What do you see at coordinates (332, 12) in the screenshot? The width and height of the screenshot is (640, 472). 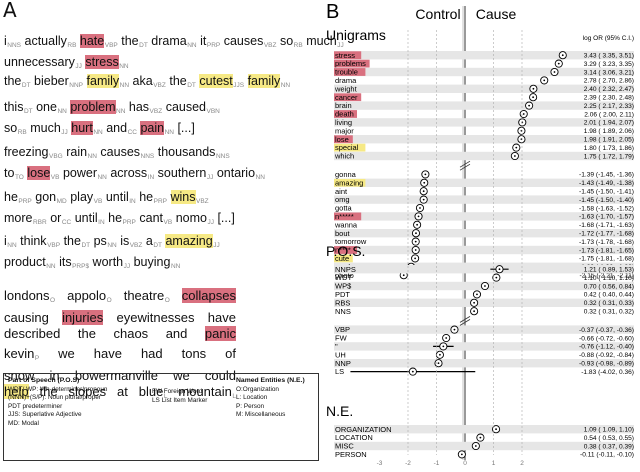 I see `panel-b-label: B` at bounding box center [332, 12].